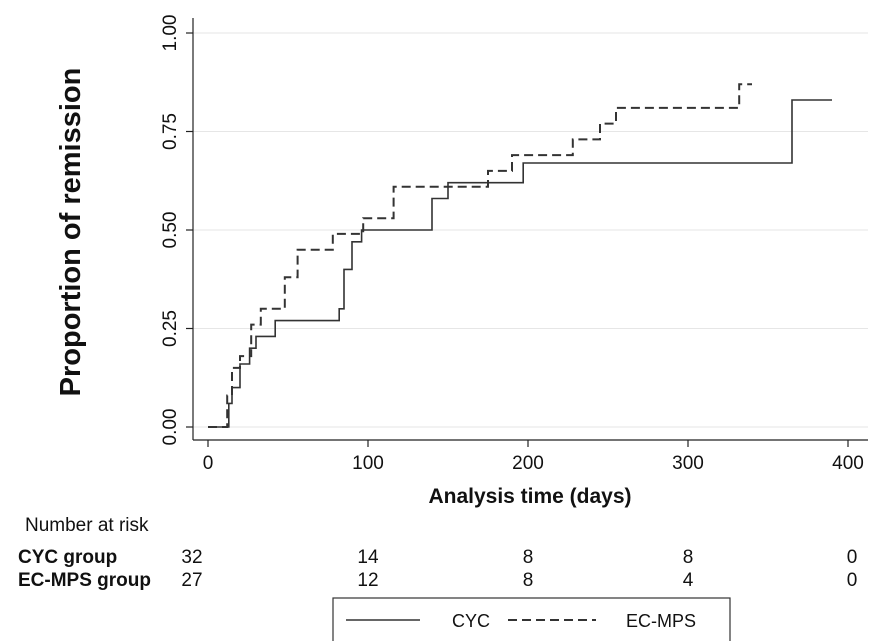 The height and width of the screenshot is (641, 887). Describe the element at coordinates (71, 232) in the screenshot. I see `y-axis-title: Proportion of remission` at that location.